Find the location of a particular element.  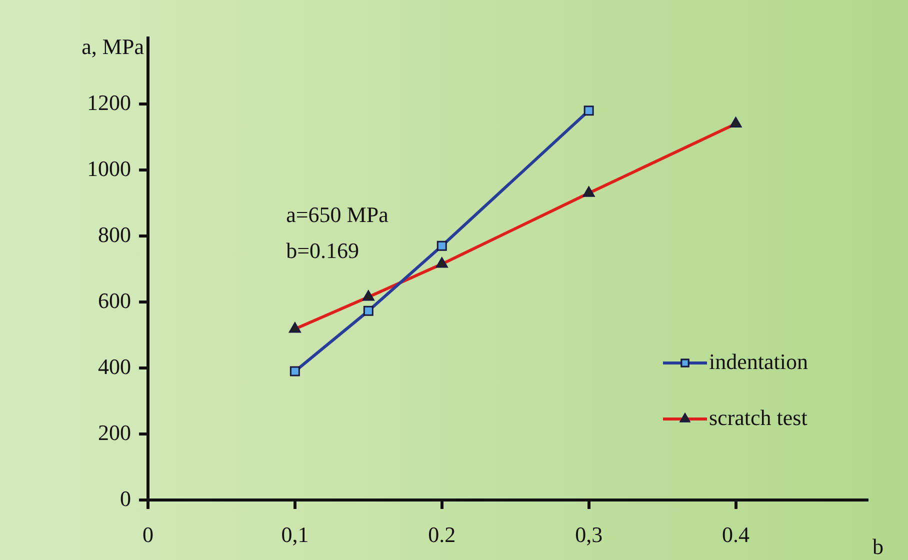

legend-label: scratch test is located at coordinates (758, 417).